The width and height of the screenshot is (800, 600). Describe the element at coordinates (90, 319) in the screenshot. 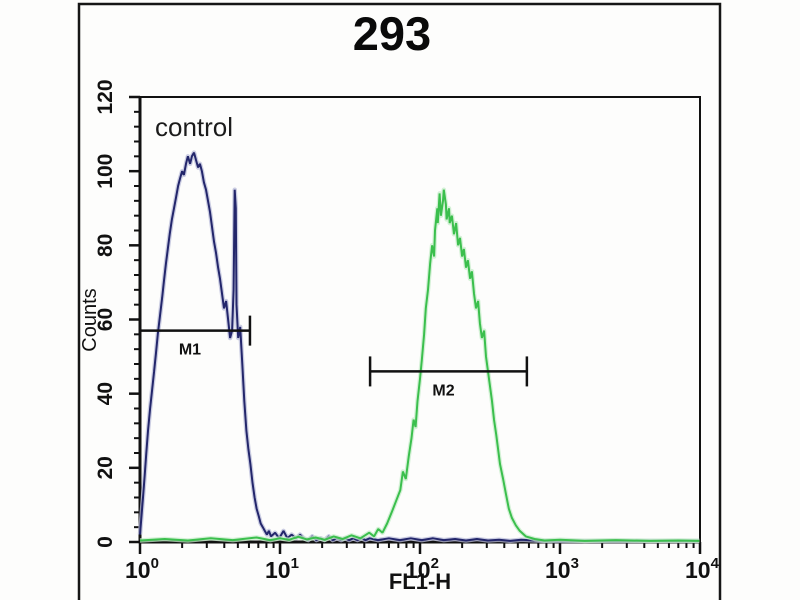

I see `y-axis-label: Counts` at that location.